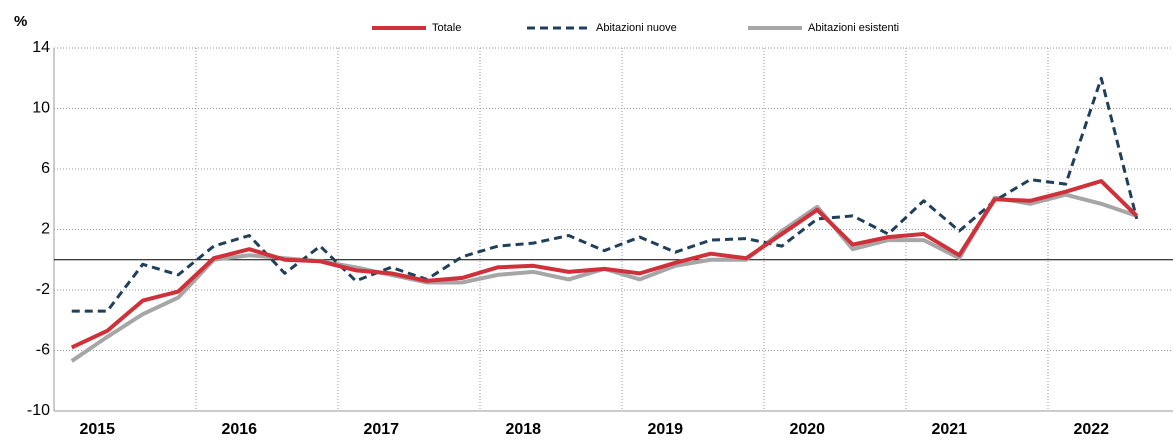 Image resolution: width=1173 pixels, height=441 pixels. I want to click on x-tick-label: 2021, so click(949, 429).